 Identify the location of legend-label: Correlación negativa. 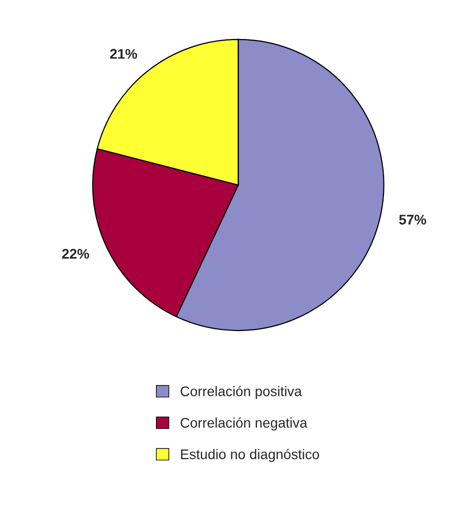
(244, 423).